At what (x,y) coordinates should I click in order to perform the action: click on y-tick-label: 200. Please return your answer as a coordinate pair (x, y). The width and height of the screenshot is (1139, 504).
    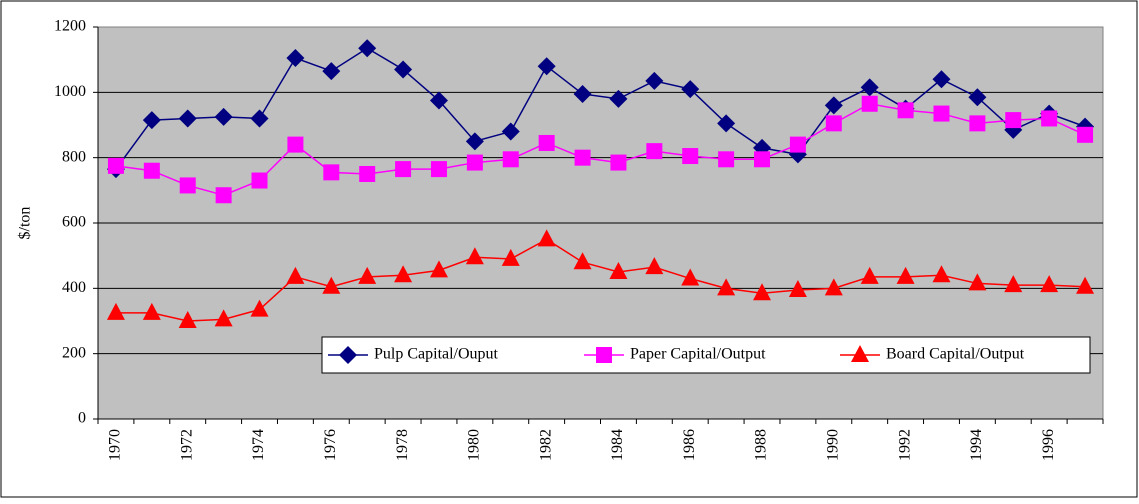
    Looking at the image, I should click on (74, 352).